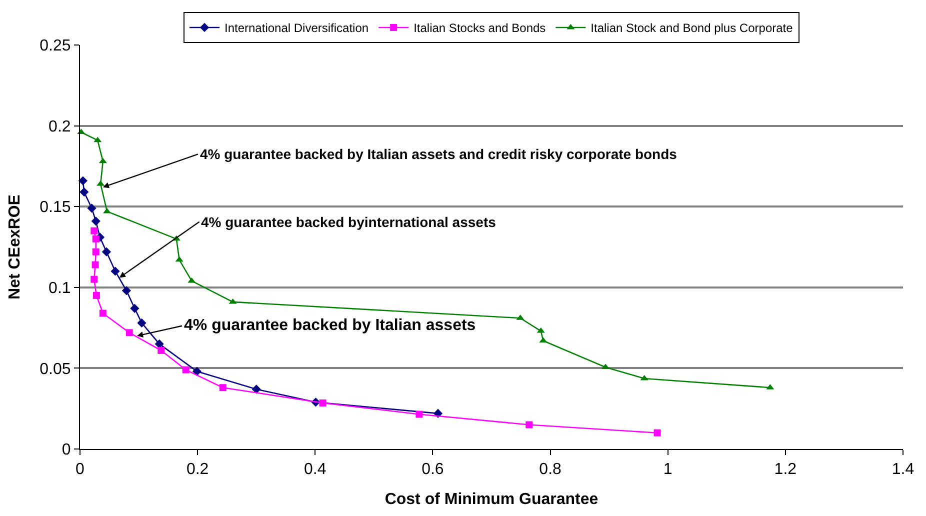 This screenshot has width=926, height=516. I want to click on y-tick-label: 0.25, so click(55, 46).